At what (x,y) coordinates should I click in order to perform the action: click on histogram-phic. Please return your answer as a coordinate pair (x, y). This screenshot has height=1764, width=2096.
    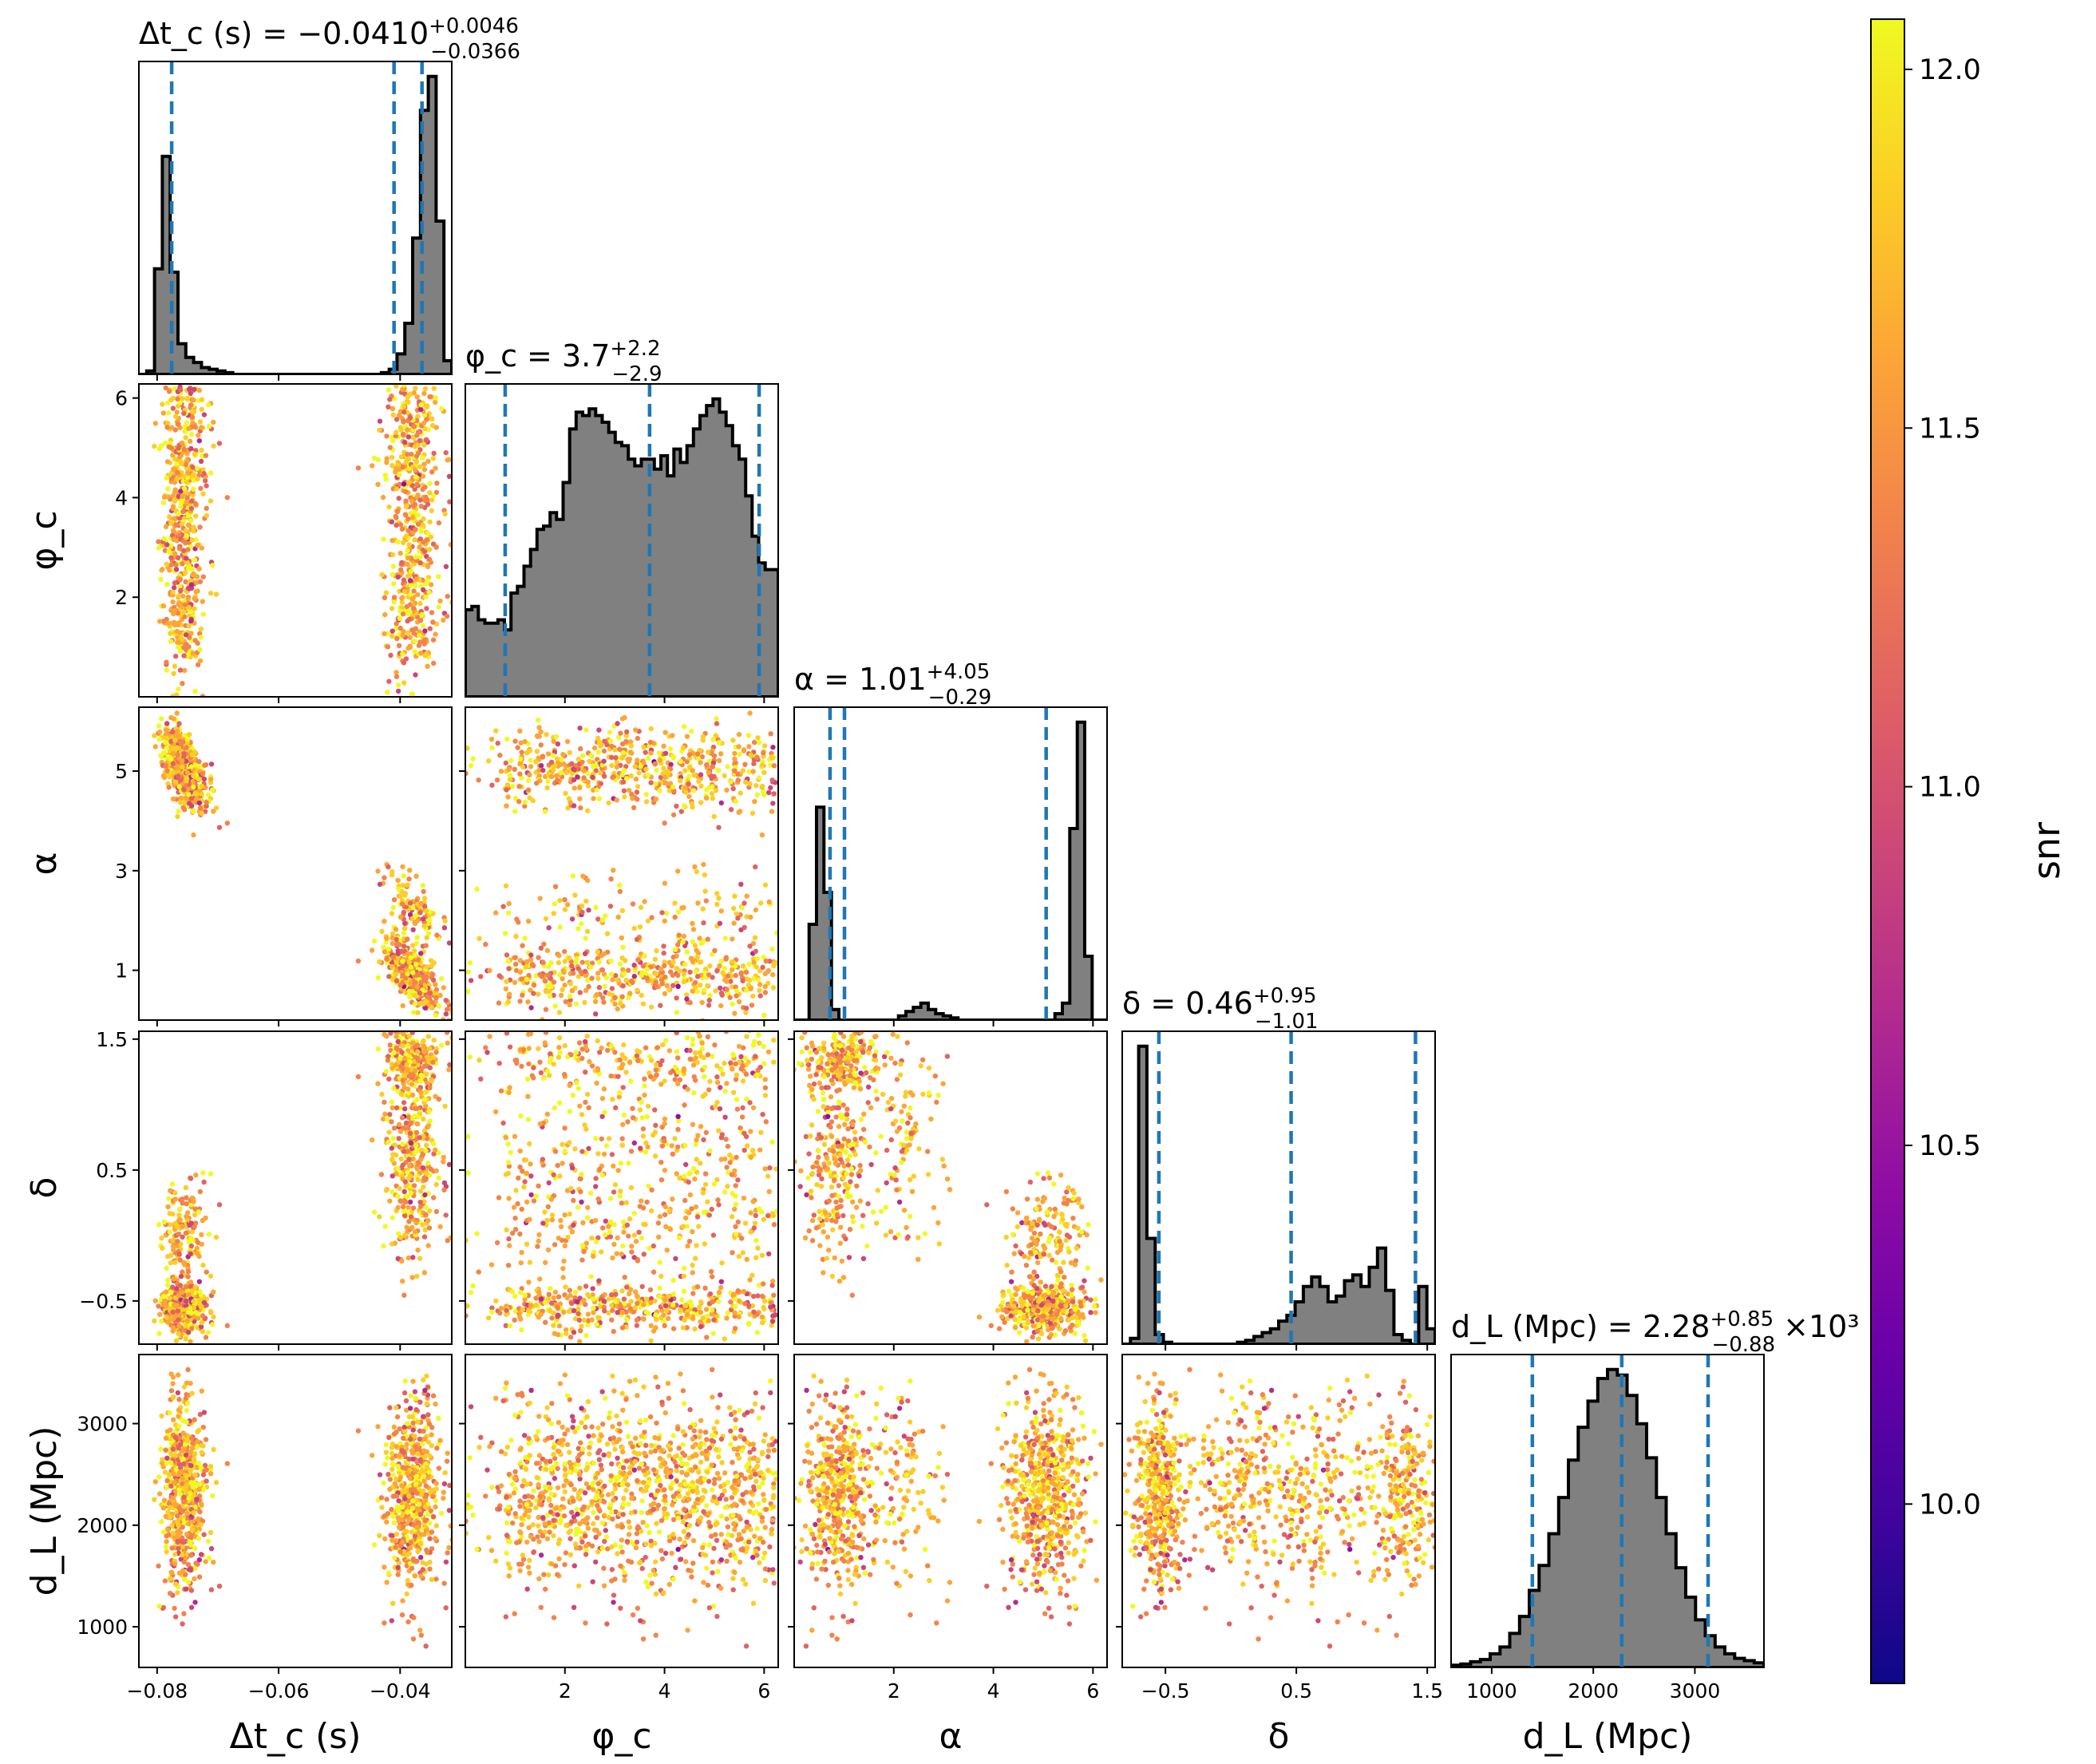
    Looking at the image, I should click on (621, 547).